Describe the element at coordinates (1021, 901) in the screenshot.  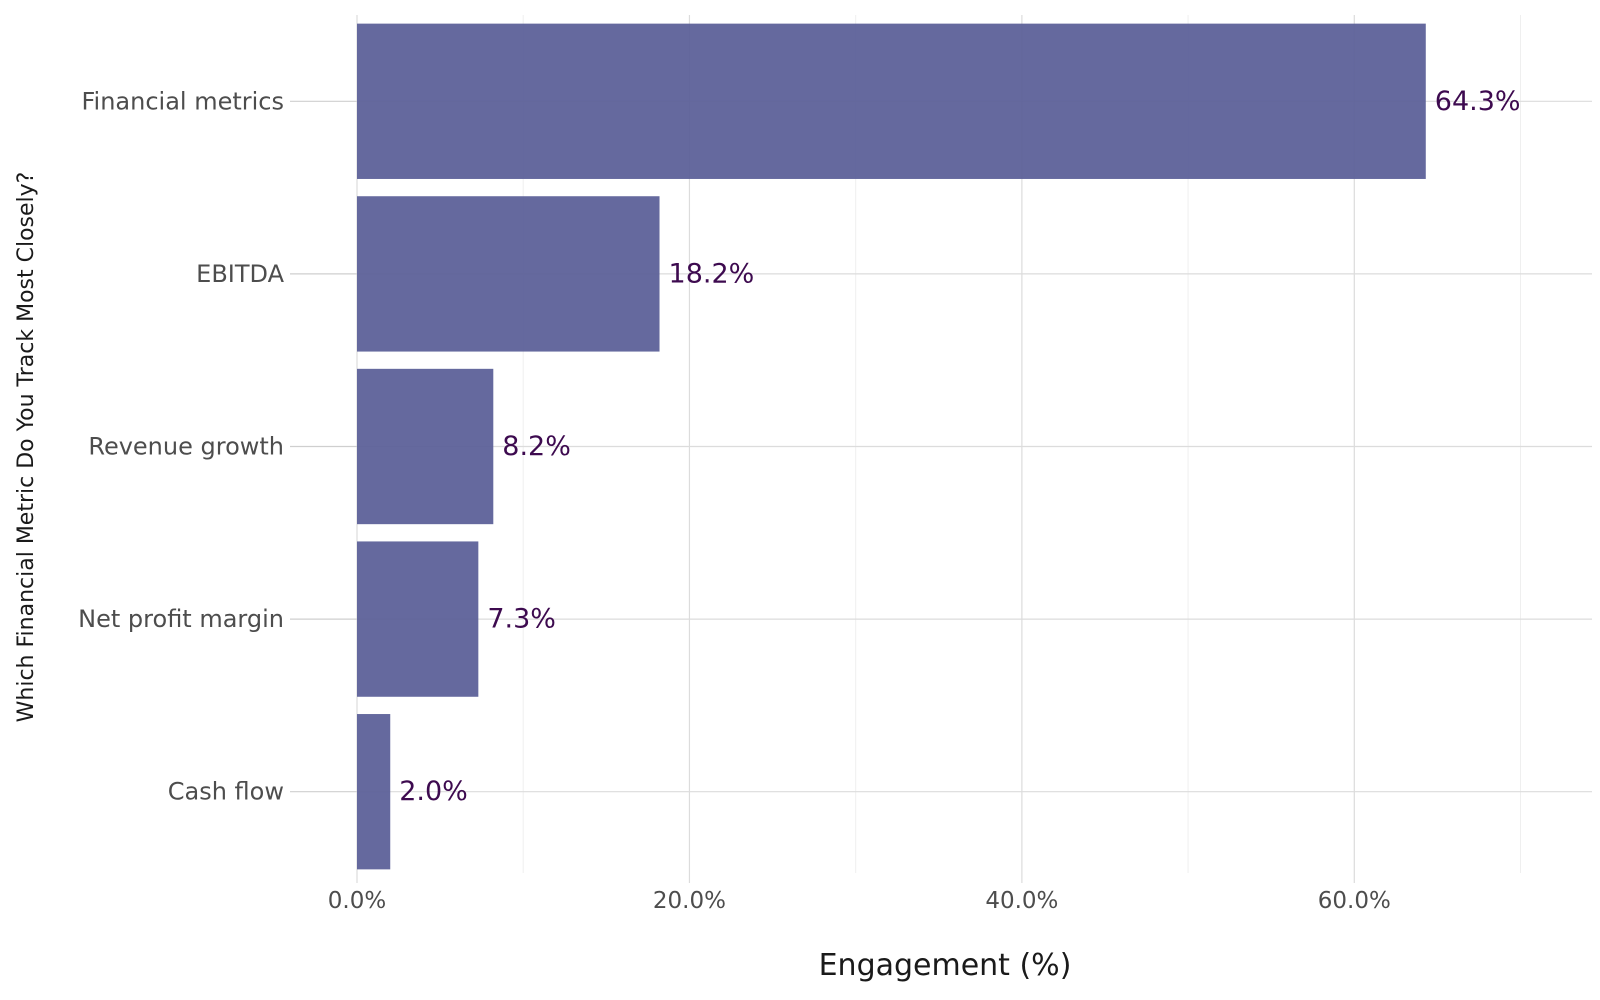
I see `x-tick-label: 40.0%` at that location.